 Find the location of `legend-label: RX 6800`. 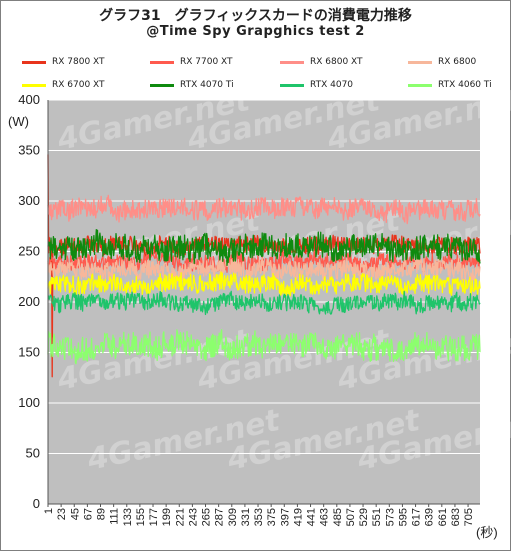

legend-label: RX 6800 is located at coordinates (457, 62).